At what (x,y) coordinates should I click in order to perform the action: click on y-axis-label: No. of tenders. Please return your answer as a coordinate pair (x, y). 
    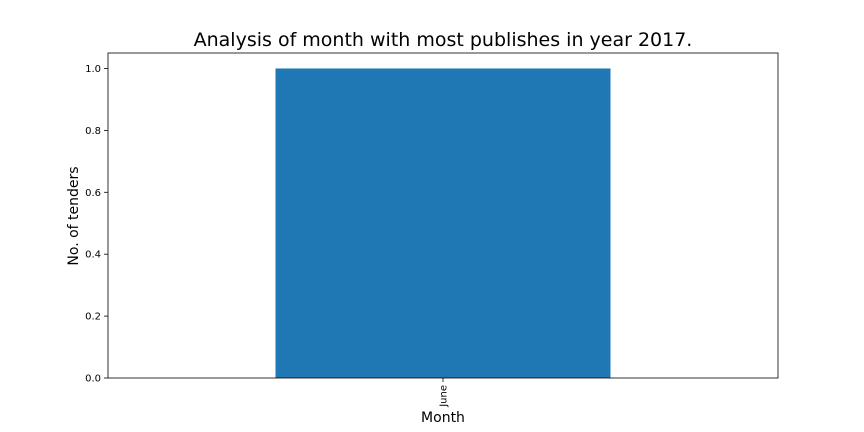
    Looking at the image, I should click on (74, 215).